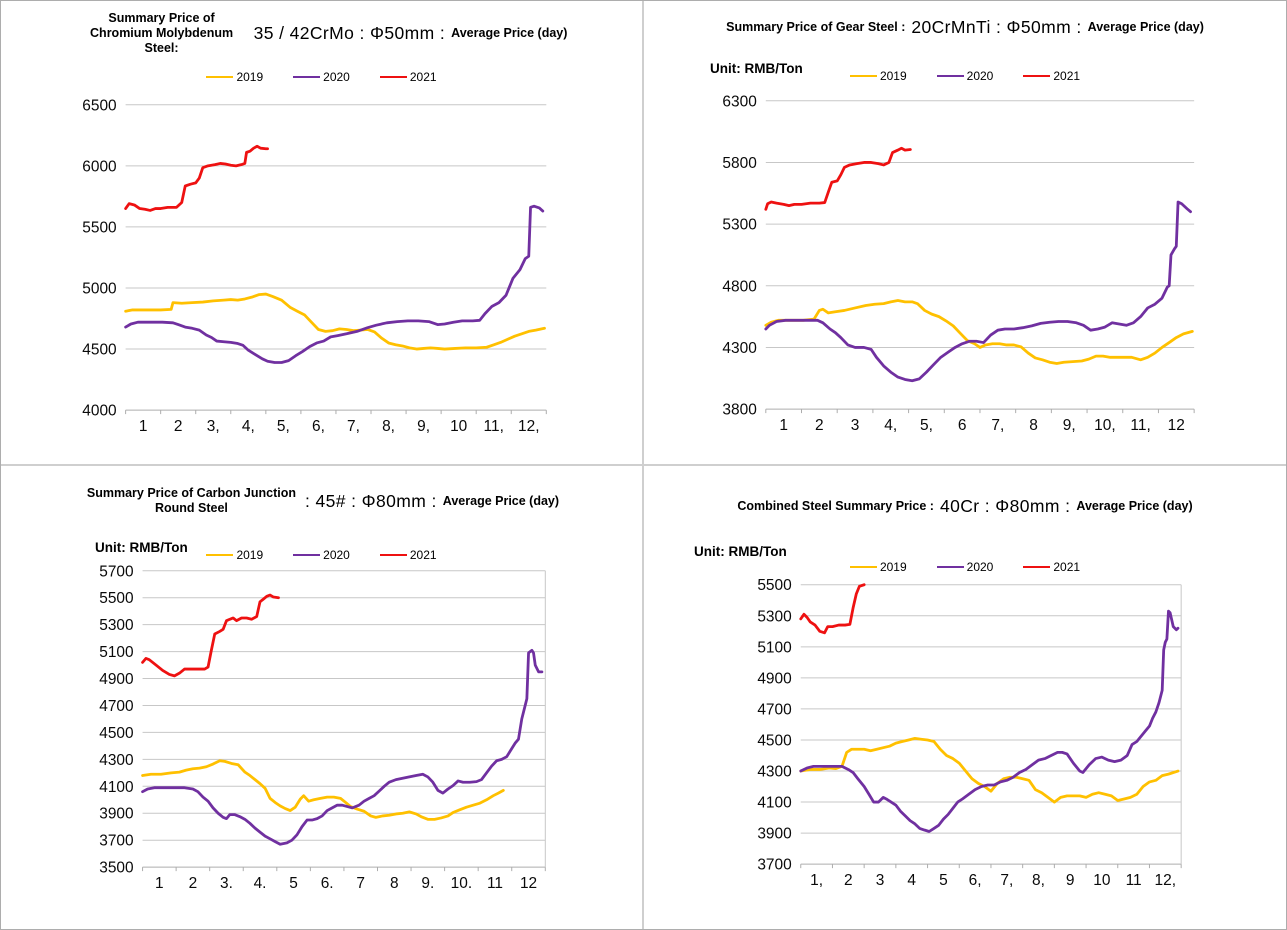 The height and width of the screenshot is (930, 1287). What do you see at coordinates (248, 426) in the screenshot?
I see `svg-text: 4,` at bounding box center [248, 426].